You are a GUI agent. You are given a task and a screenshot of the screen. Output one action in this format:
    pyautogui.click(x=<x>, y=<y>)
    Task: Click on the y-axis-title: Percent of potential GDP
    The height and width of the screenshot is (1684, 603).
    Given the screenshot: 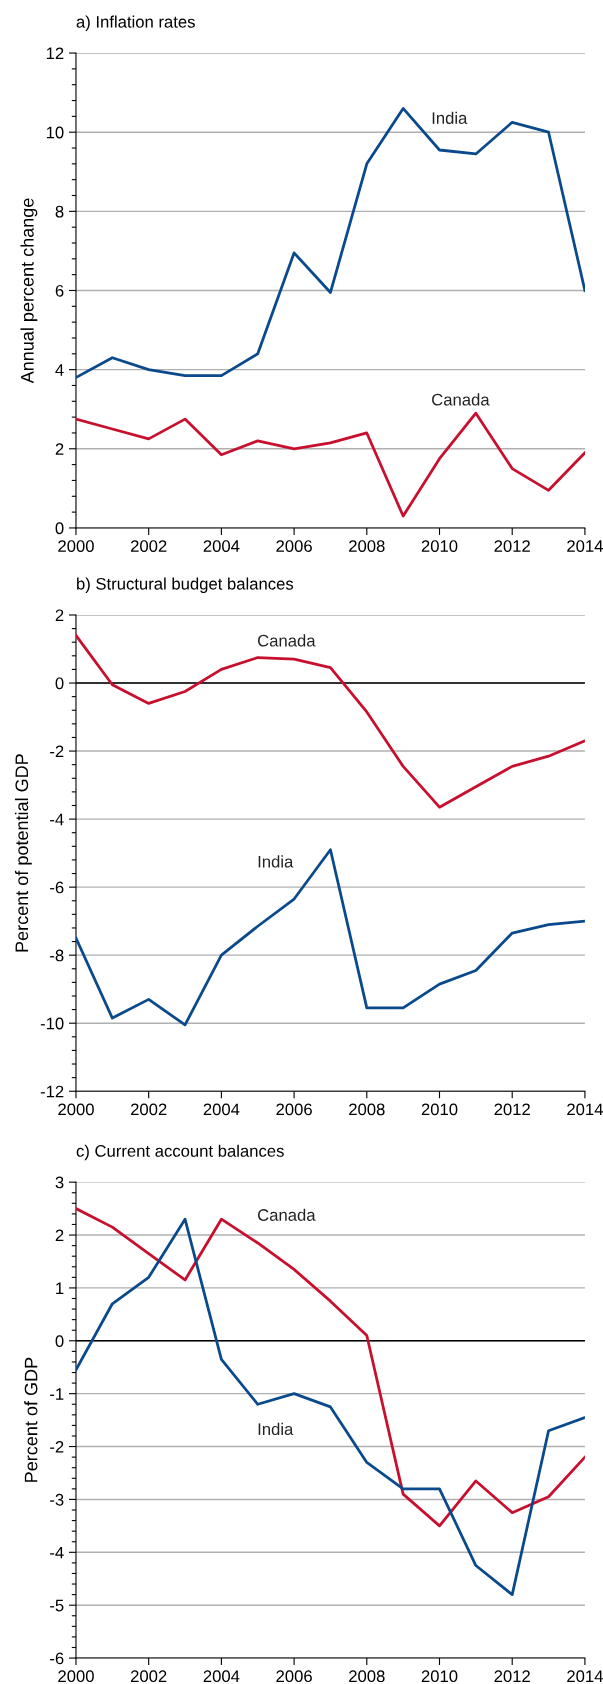 What is the action you would take?
    pyautogui.click(x=23, y=853)
    